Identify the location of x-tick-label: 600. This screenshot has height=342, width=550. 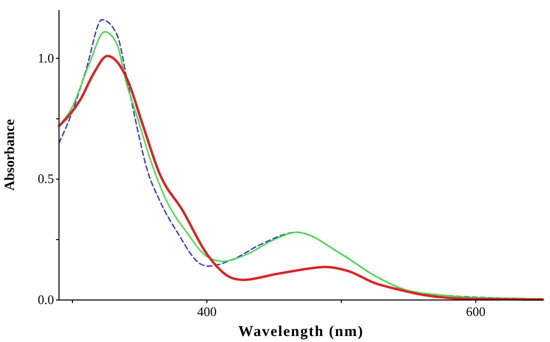
(476, 311).